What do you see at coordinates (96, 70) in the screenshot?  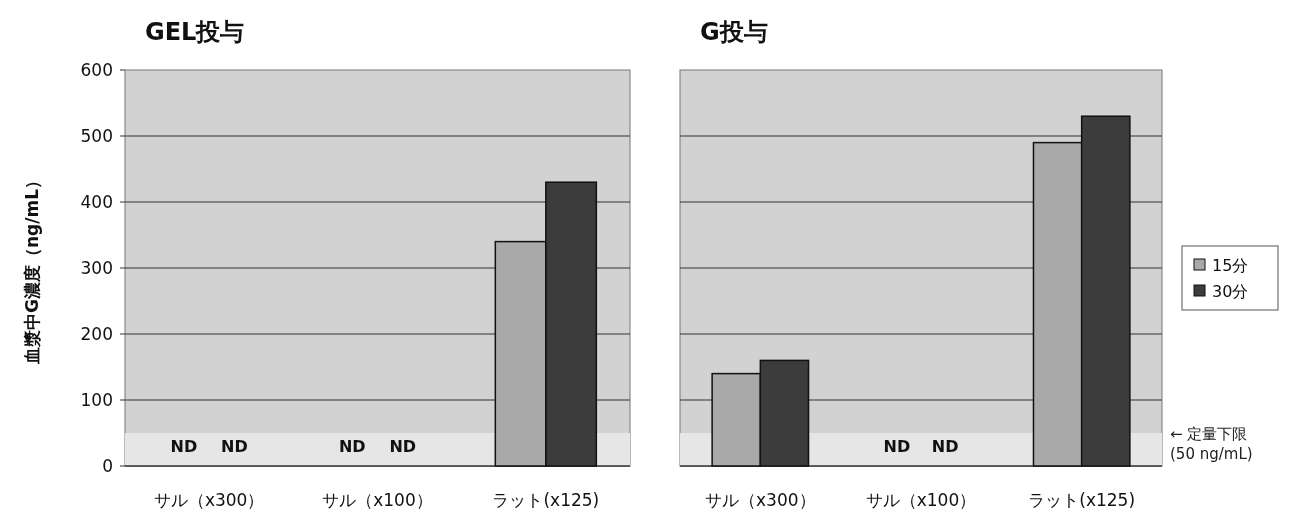 I see `y-tick-label: 600` at bounding box center [96, 70].